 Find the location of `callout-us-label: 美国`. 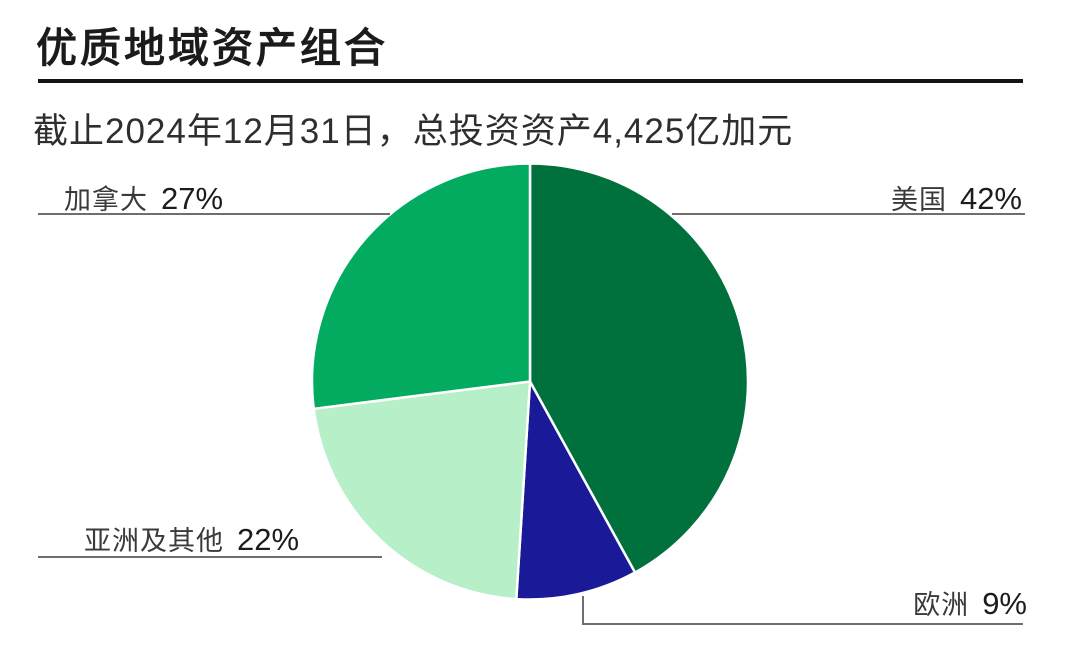

callout-us-label: 美国 is located at coordinates (918, 200).